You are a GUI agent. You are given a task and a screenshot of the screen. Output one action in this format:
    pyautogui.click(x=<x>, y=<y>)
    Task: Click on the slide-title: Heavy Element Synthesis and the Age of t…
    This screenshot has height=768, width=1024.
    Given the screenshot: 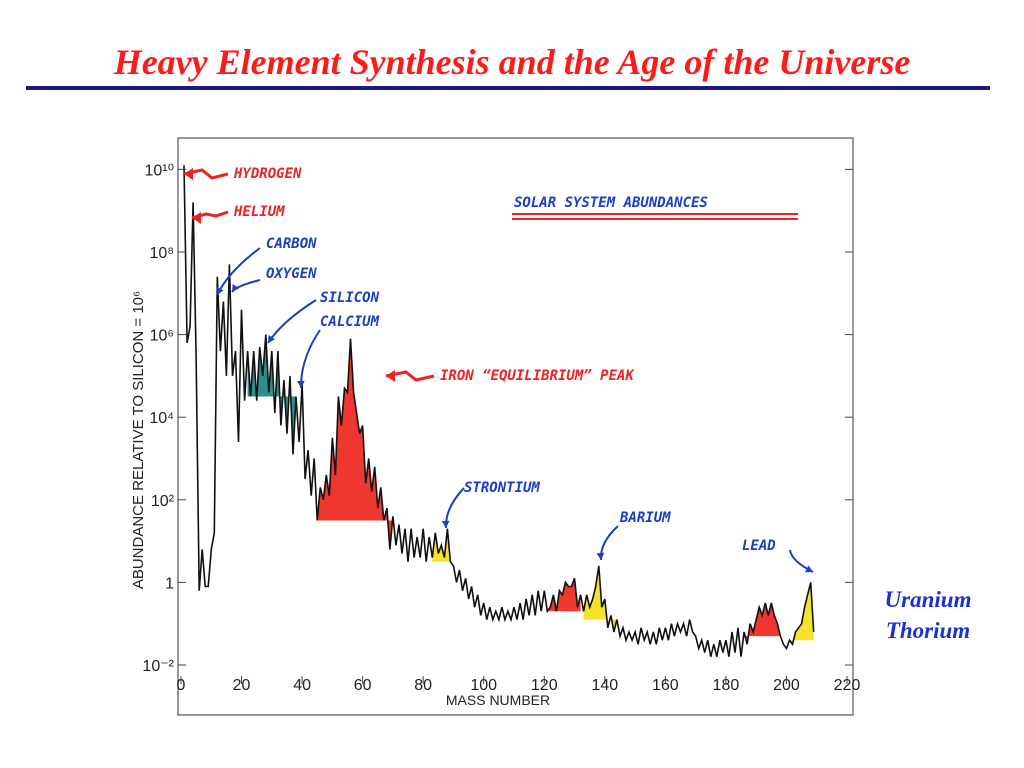 What is the action you would take?
    pyautogui.click(x=512, y=62)
    